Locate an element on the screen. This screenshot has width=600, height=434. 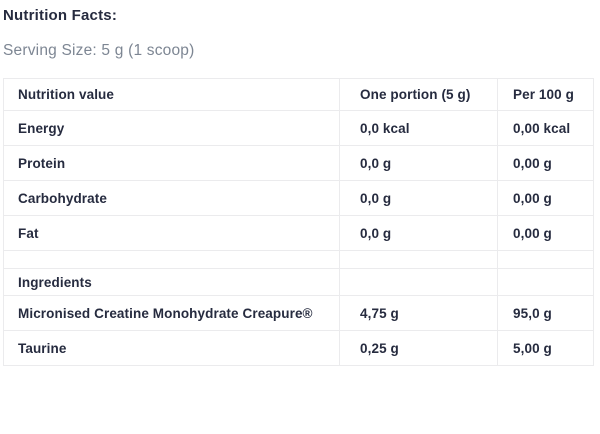
table-row: Carbohydrate 0,0 g 0,00 g is located at coordinates (298, 198).